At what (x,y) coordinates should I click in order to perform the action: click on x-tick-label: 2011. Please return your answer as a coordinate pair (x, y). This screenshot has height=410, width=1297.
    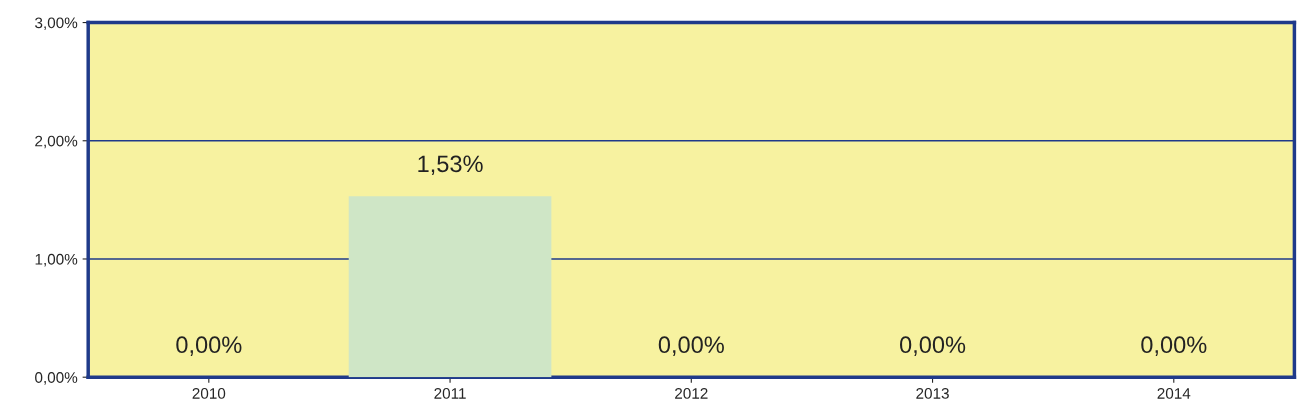
    Looking at the image, I should click on (450, 393).